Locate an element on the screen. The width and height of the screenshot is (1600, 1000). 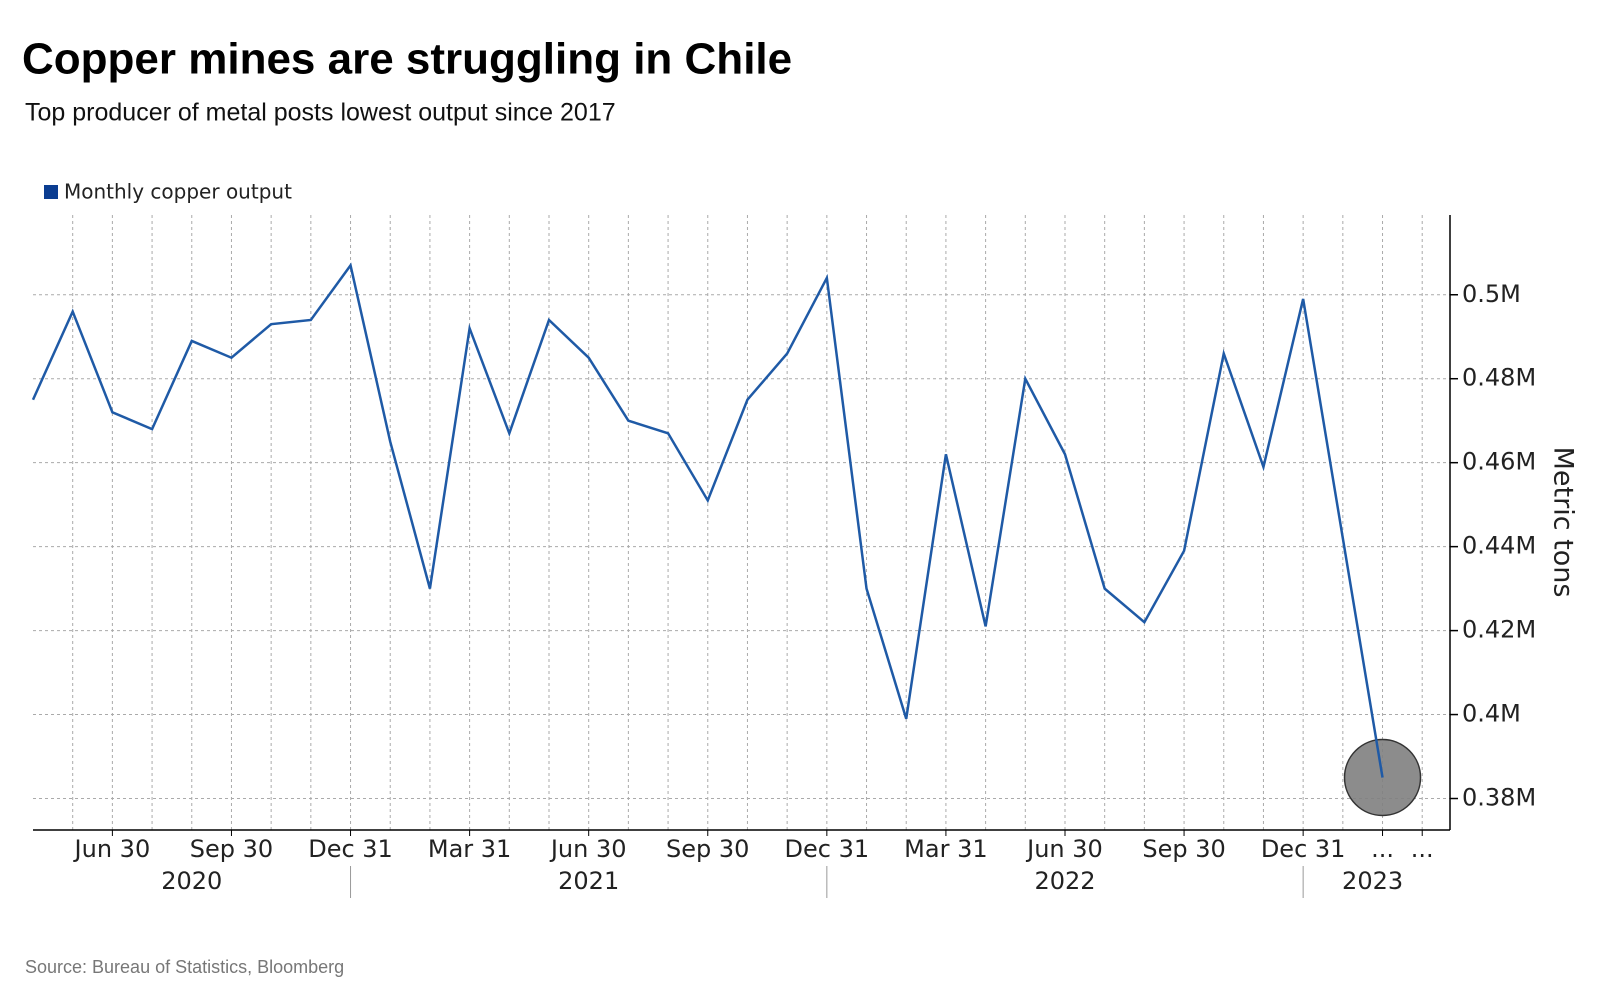
chart-title: Copper mines are struggling in Chile is located at coordinates (407, 59).